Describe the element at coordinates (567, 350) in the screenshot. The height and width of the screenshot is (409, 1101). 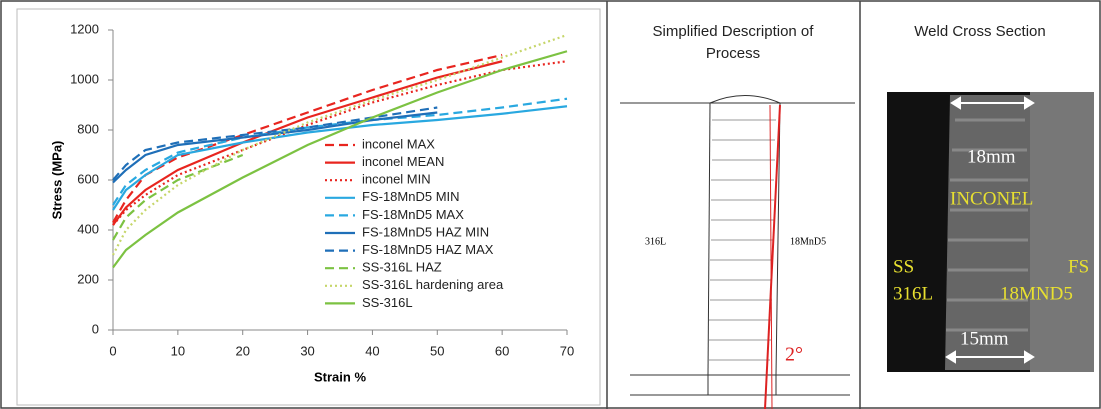
I see `x-tick-label: 70` at that location.